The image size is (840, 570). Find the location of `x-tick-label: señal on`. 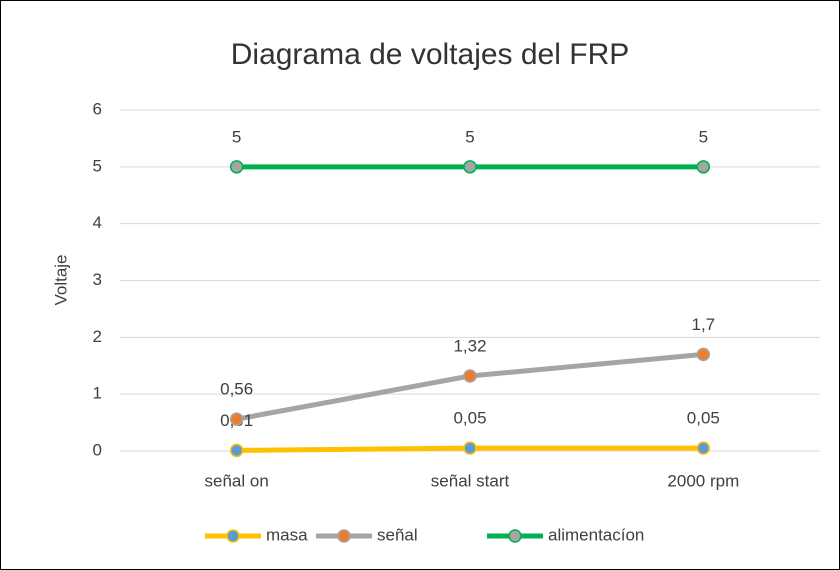

x-tick-label: señal on is located at coordinates (237, 480).